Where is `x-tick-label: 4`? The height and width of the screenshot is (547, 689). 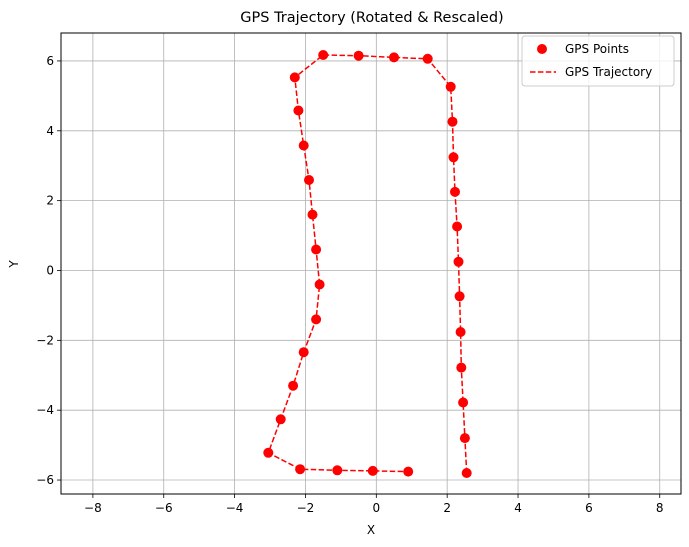 x-tick-label: 4 is located at coordinates (518, 508).